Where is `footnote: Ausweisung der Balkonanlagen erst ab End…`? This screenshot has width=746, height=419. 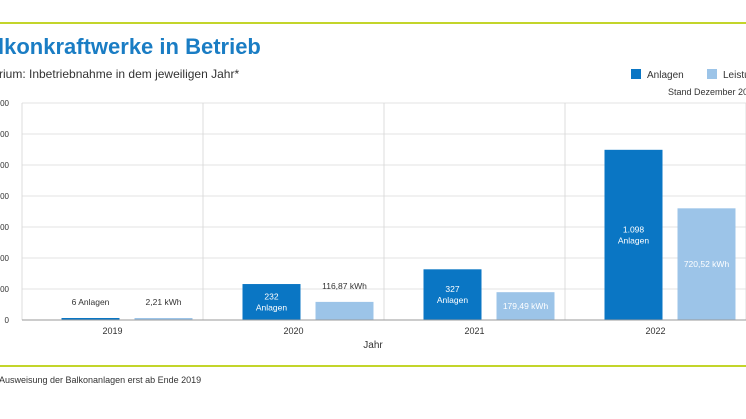 footnote: Ausweisung der Balkonanlagen erst ab End… is located at coordinates (101, 380).